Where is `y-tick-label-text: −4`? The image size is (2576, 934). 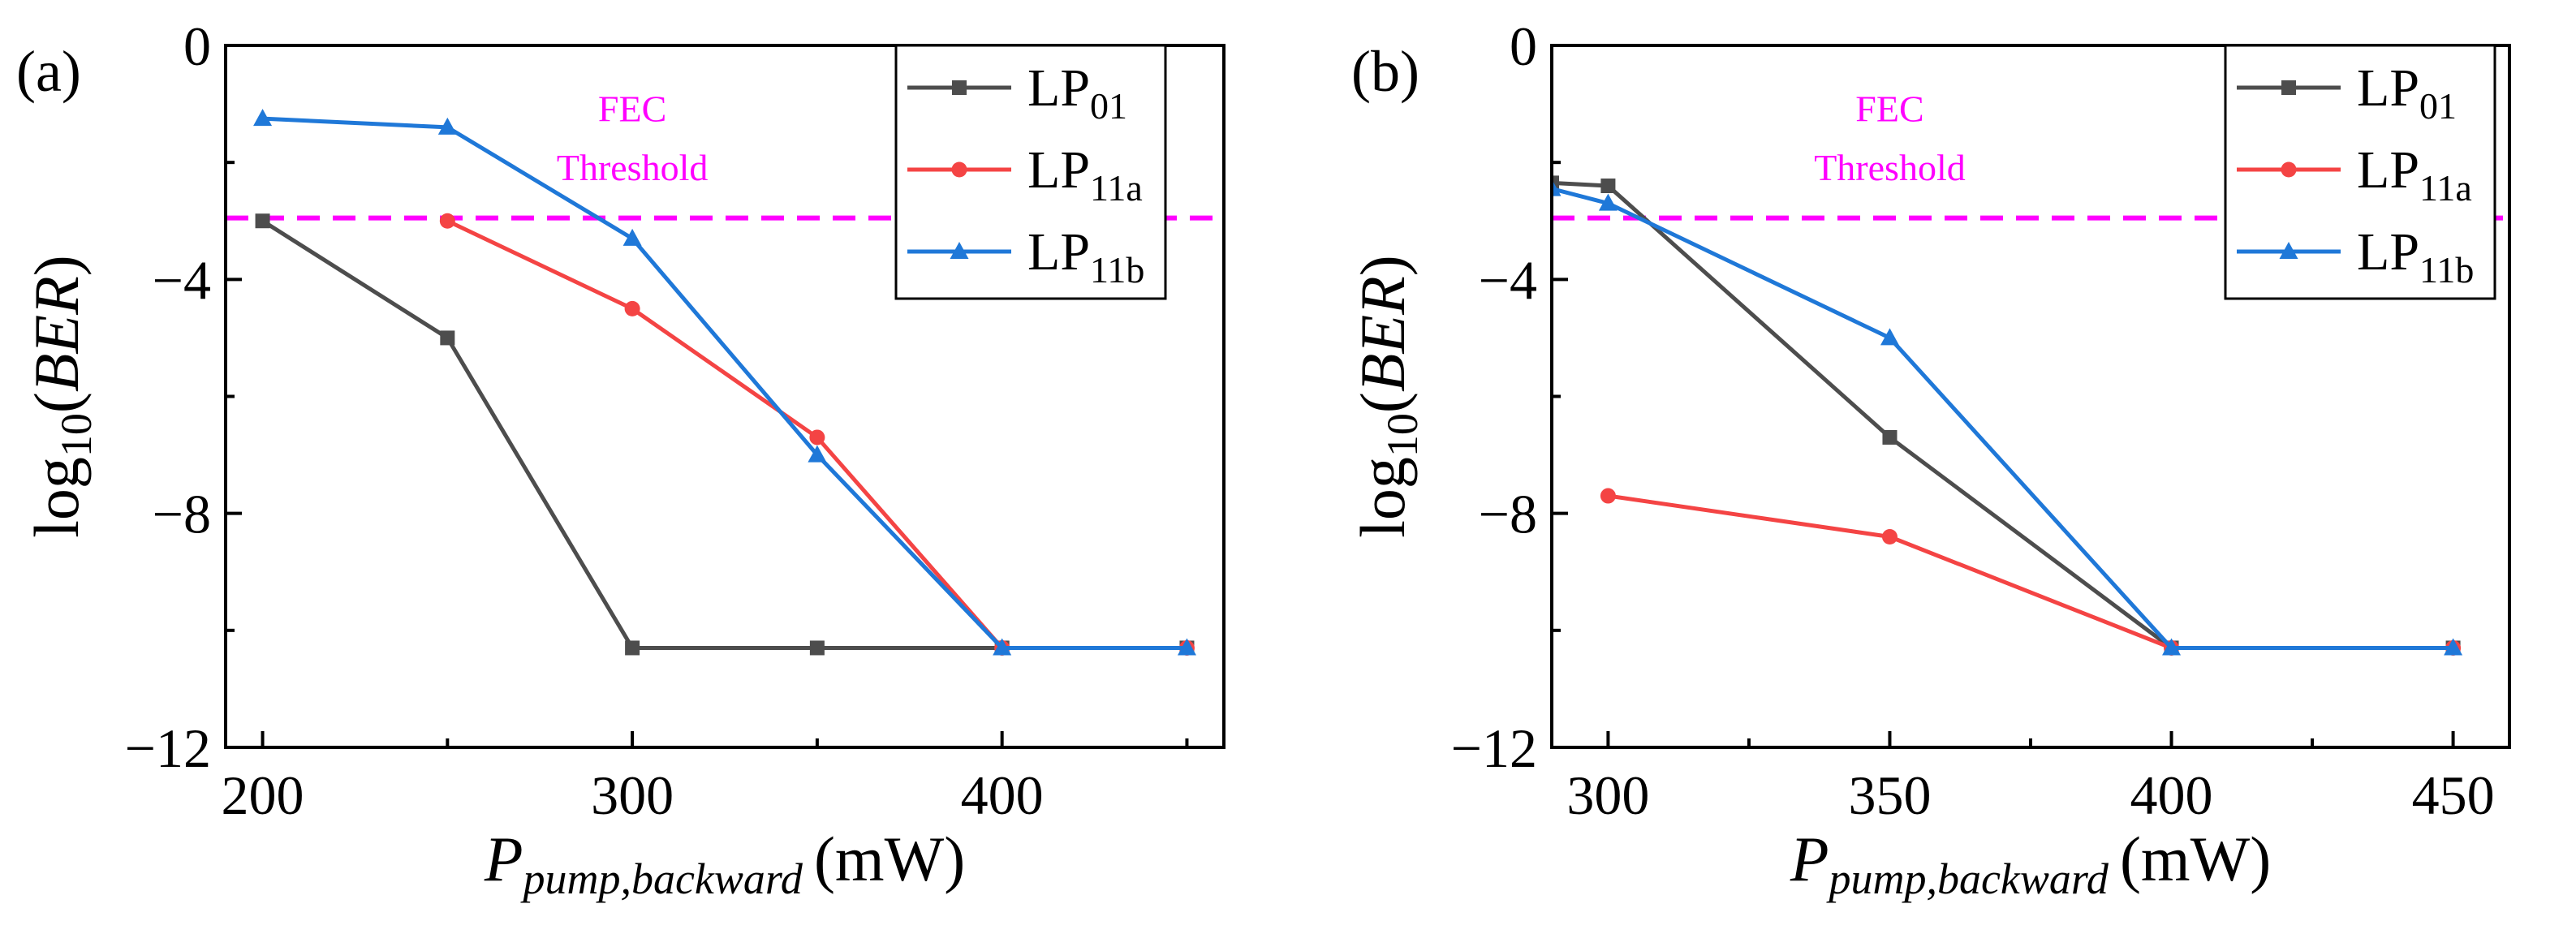 y-tick-label-text: −4 is located at coordinates (1508, 280).